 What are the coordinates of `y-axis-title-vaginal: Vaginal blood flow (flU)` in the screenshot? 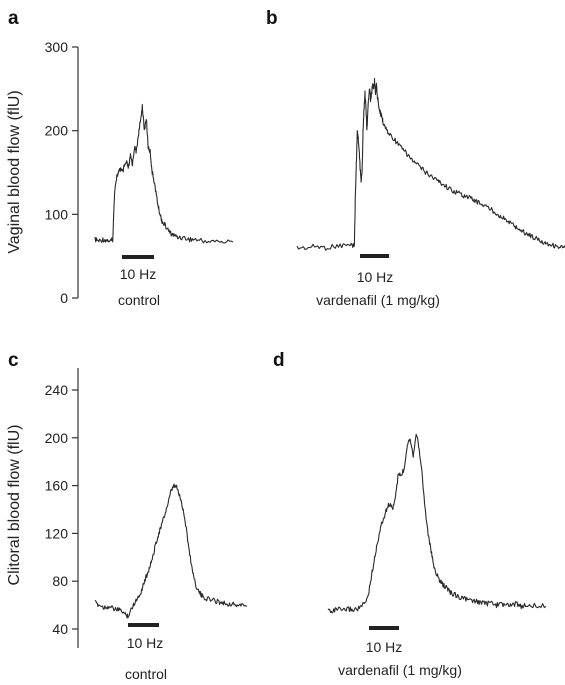 It's located at (14, 171).